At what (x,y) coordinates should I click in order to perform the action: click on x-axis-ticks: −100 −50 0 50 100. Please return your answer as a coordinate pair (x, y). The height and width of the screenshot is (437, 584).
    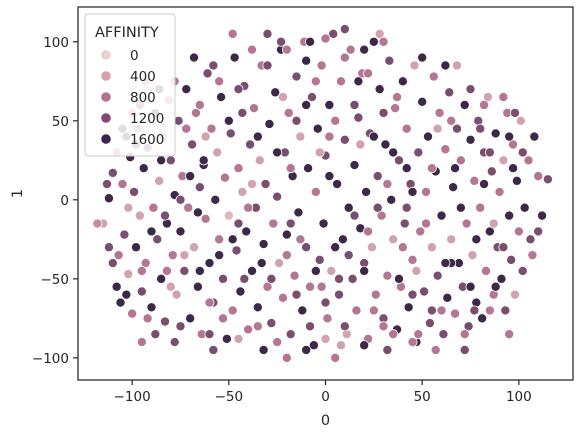
    Looking at the image, I should click on (323, 392).